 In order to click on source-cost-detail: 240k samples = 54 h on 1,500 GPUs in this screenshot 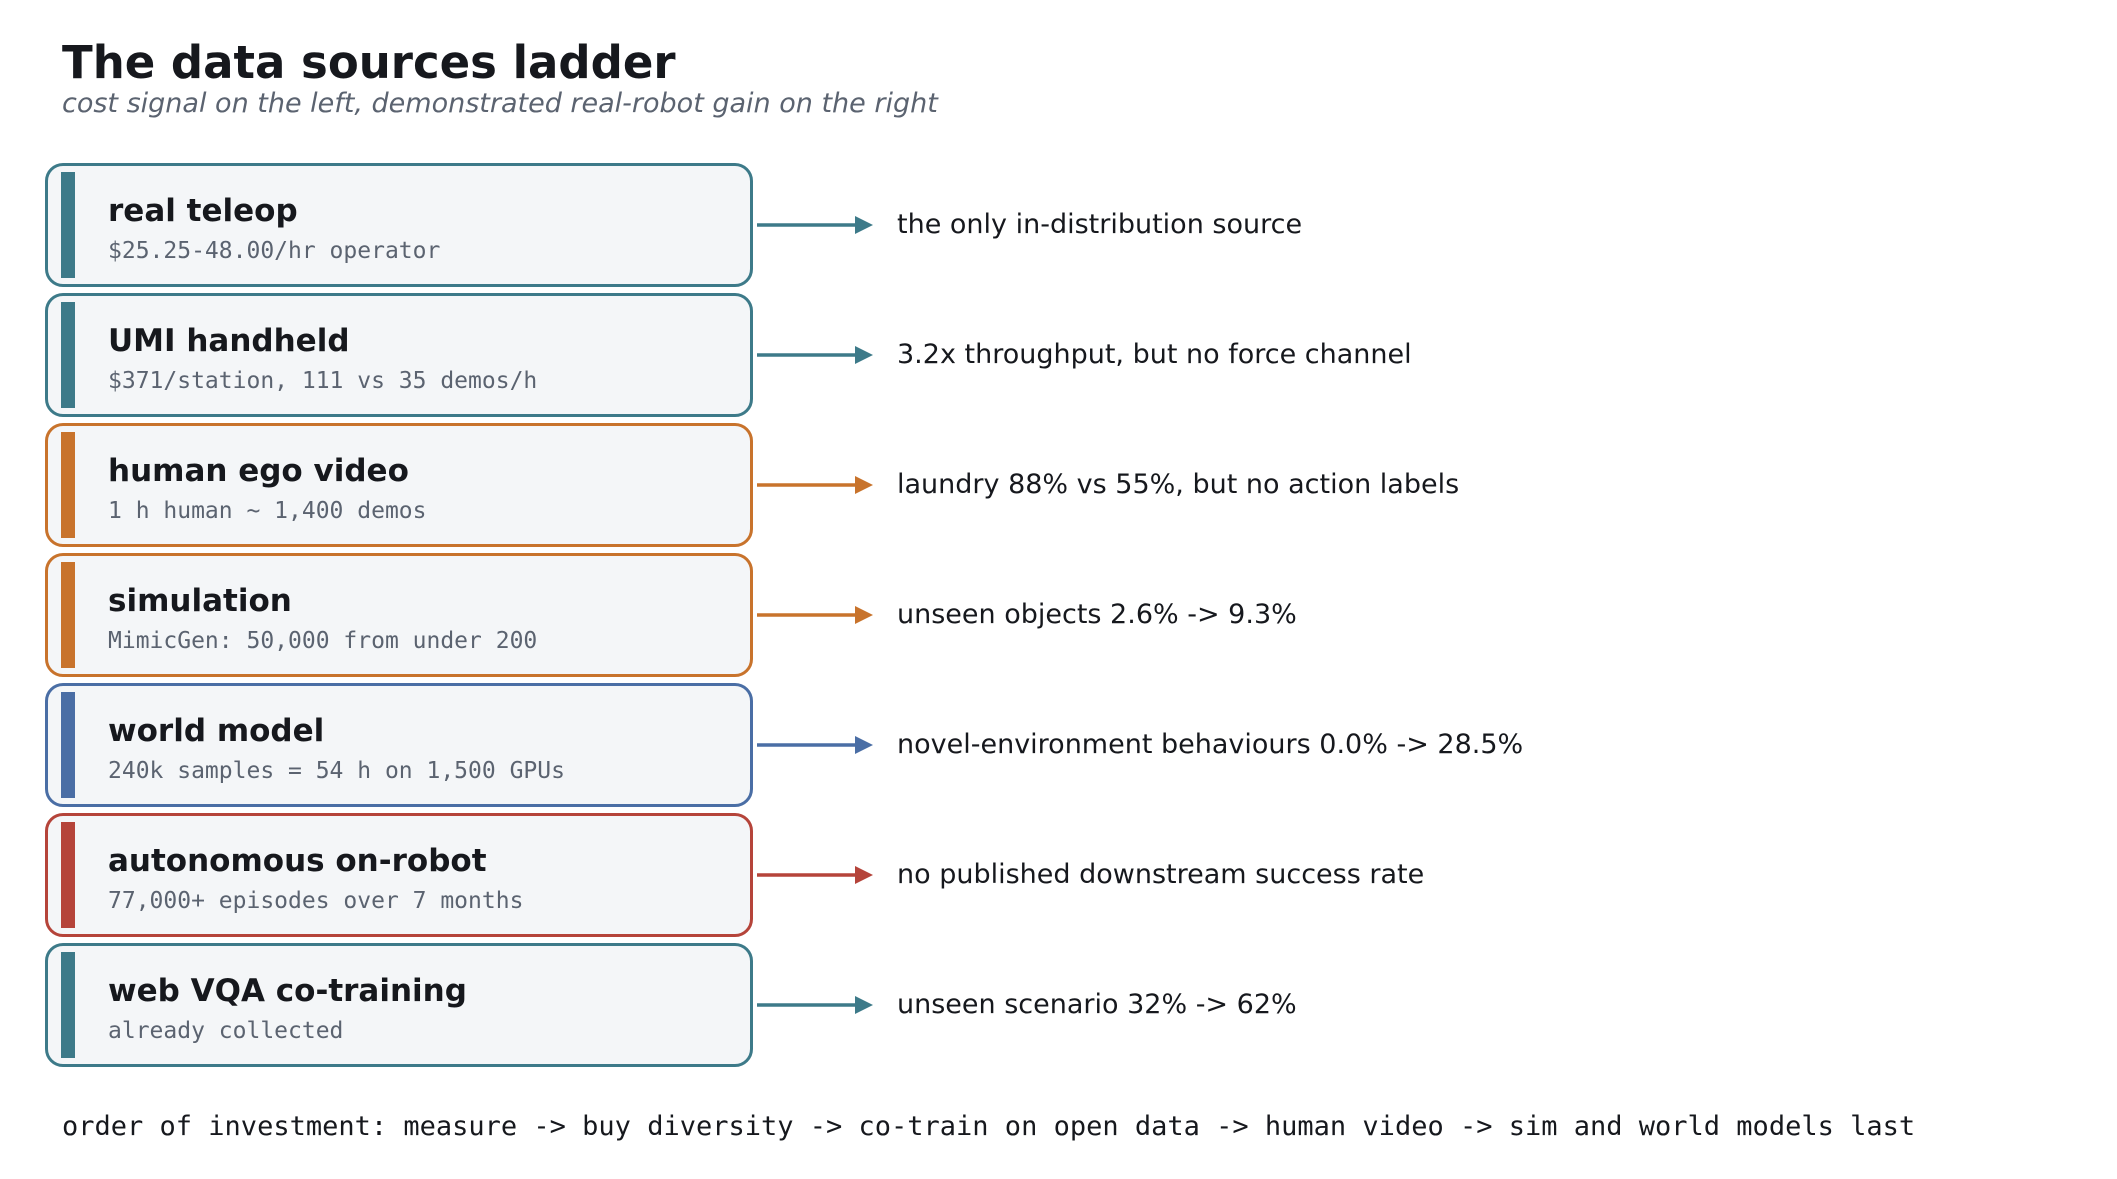, I will do `click(336, 771)`.